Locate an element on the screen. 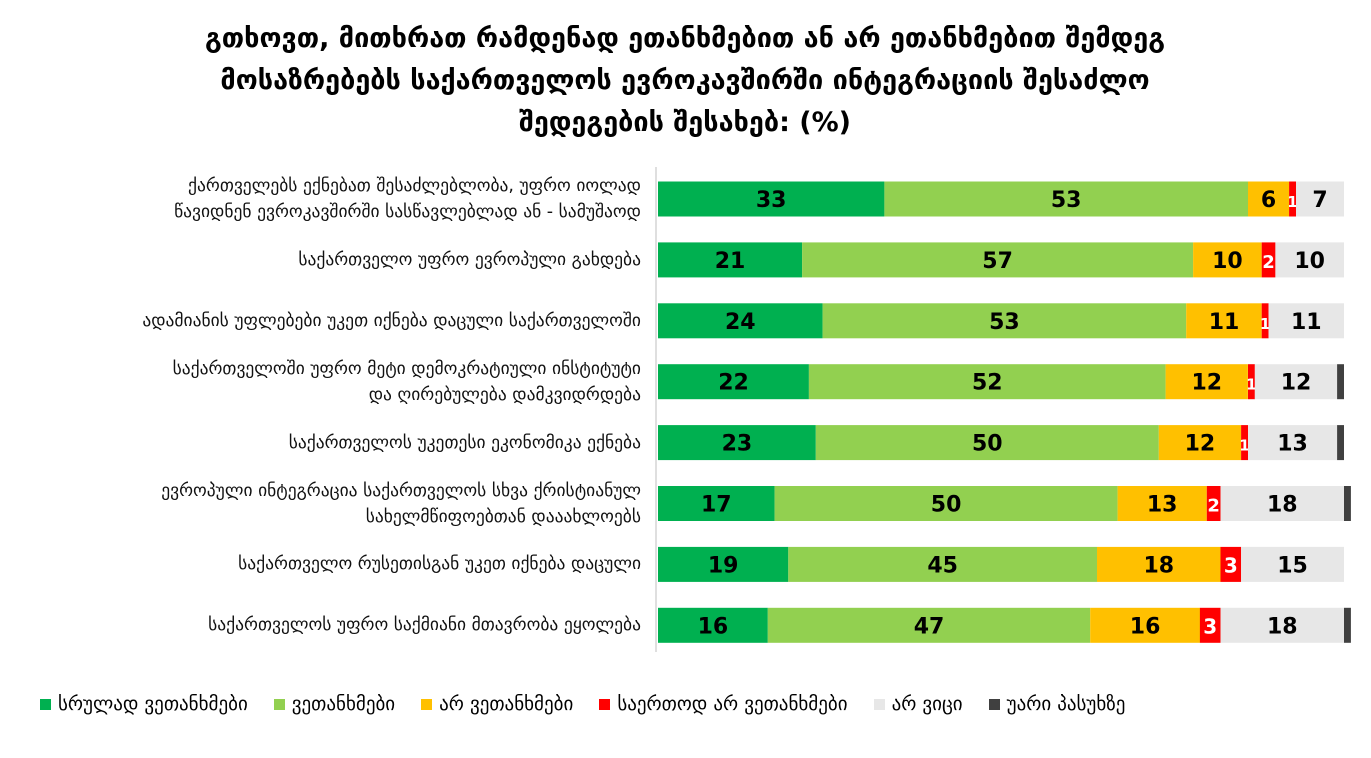 This screenshot has width=1371, height=758. data-label: 22 is located at coordinates (733, 383).